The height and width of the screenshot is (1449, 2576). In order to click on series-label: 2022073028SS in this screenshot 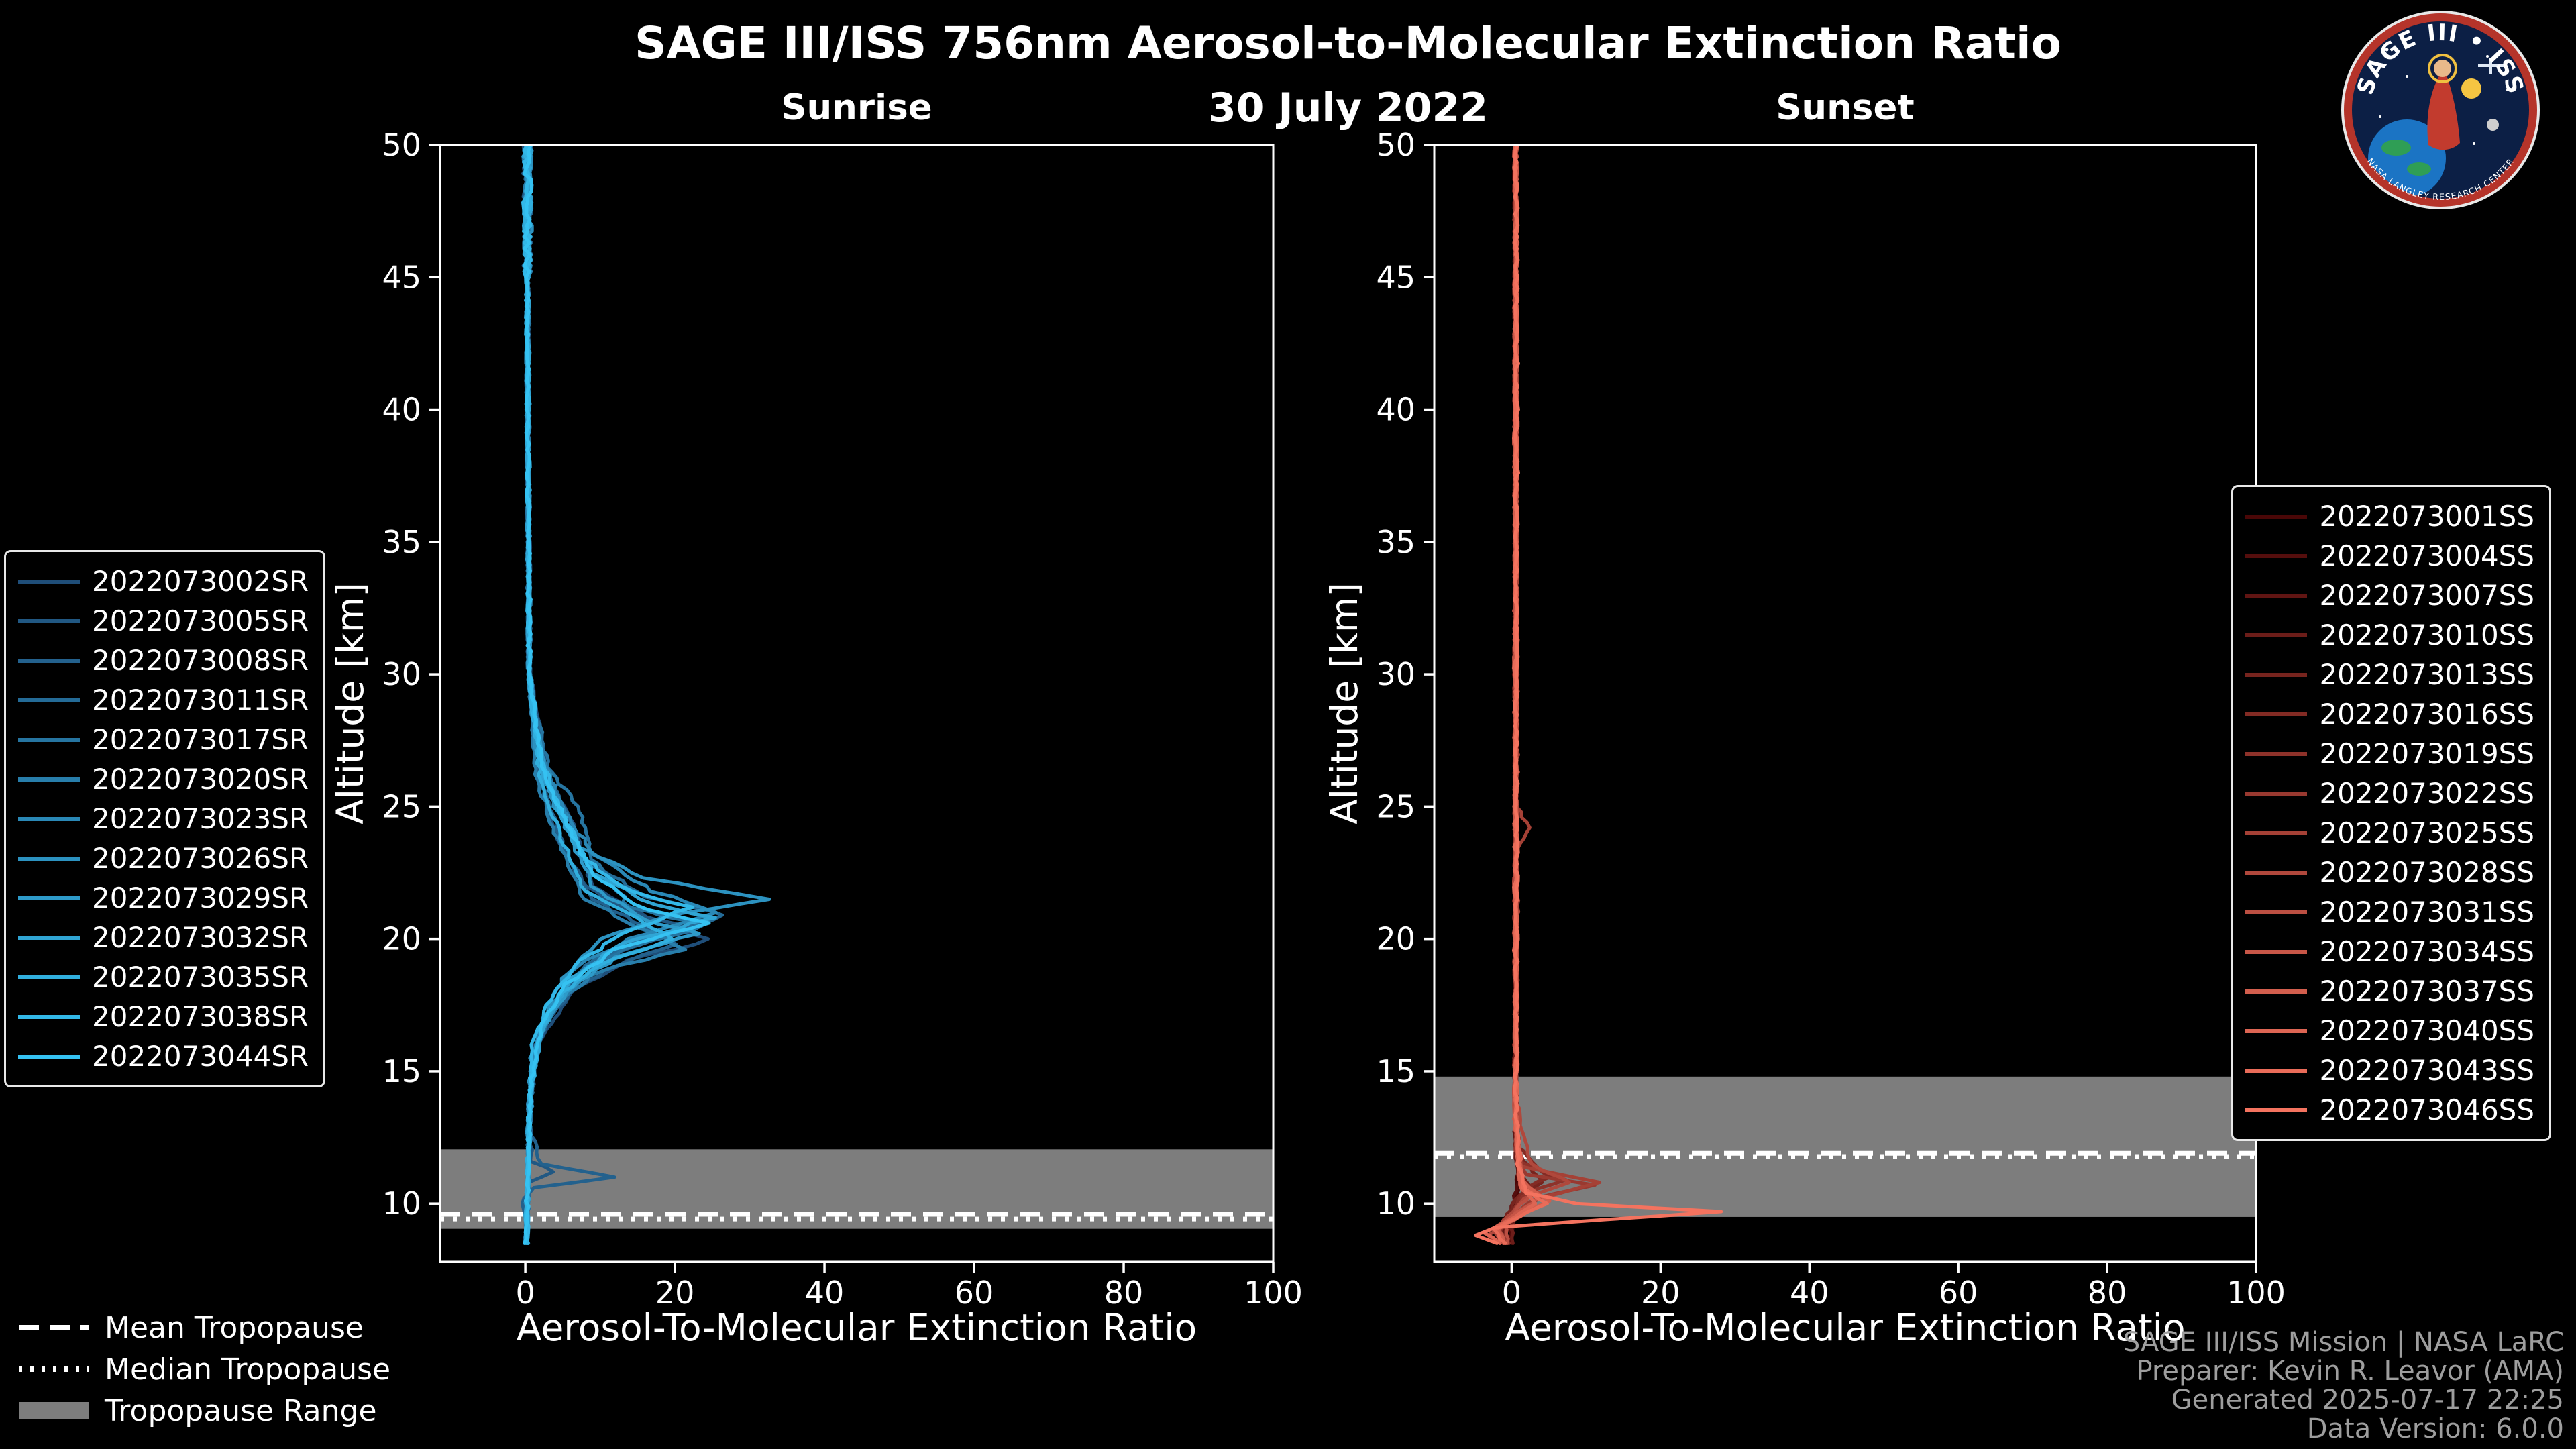, I will do `click(2426, 872)`.